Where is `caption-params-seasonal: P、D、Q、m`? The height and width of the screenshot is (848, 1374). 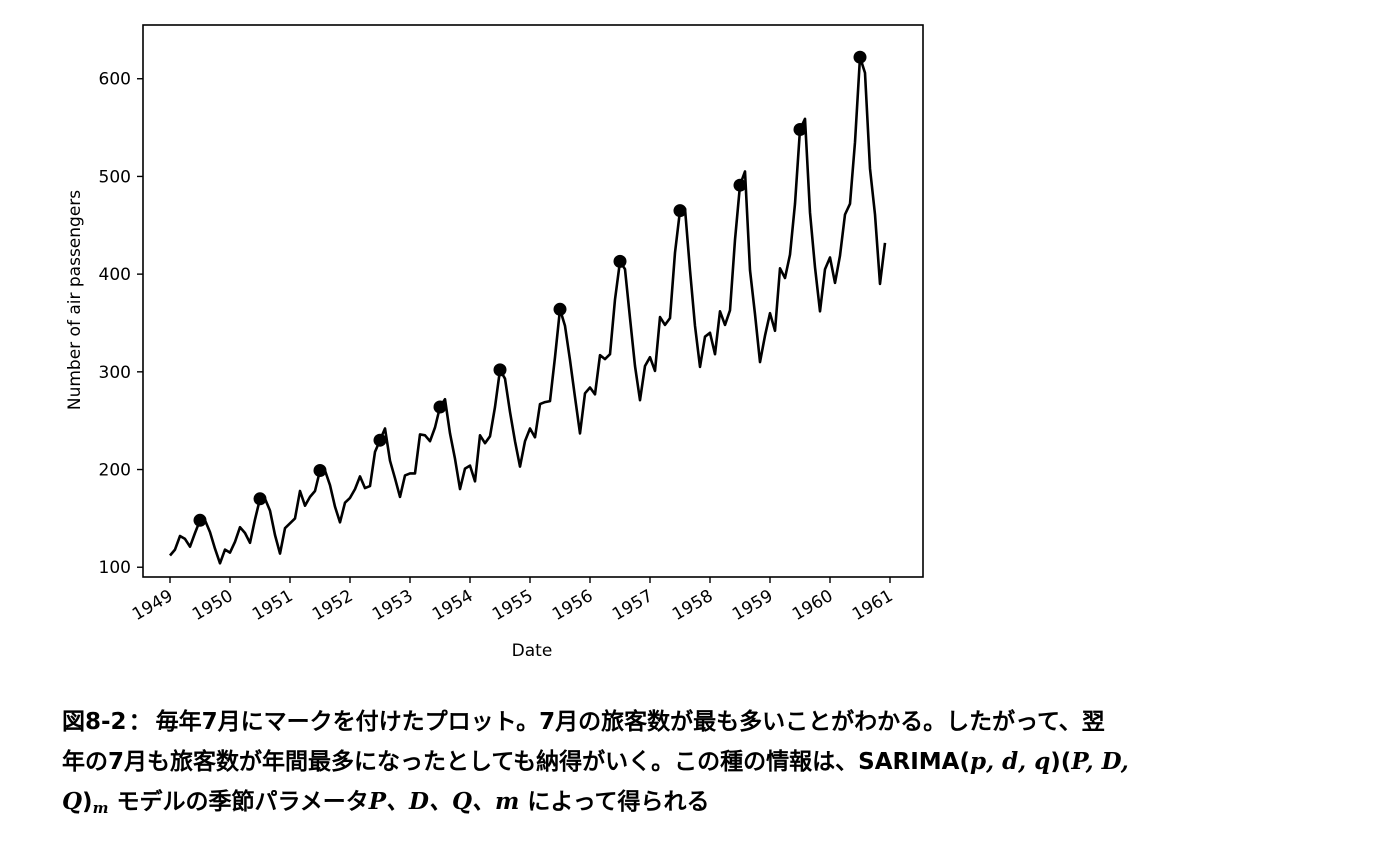
caption-params-seasonal: P、D、Q、m is located at coordinates (444, 801).